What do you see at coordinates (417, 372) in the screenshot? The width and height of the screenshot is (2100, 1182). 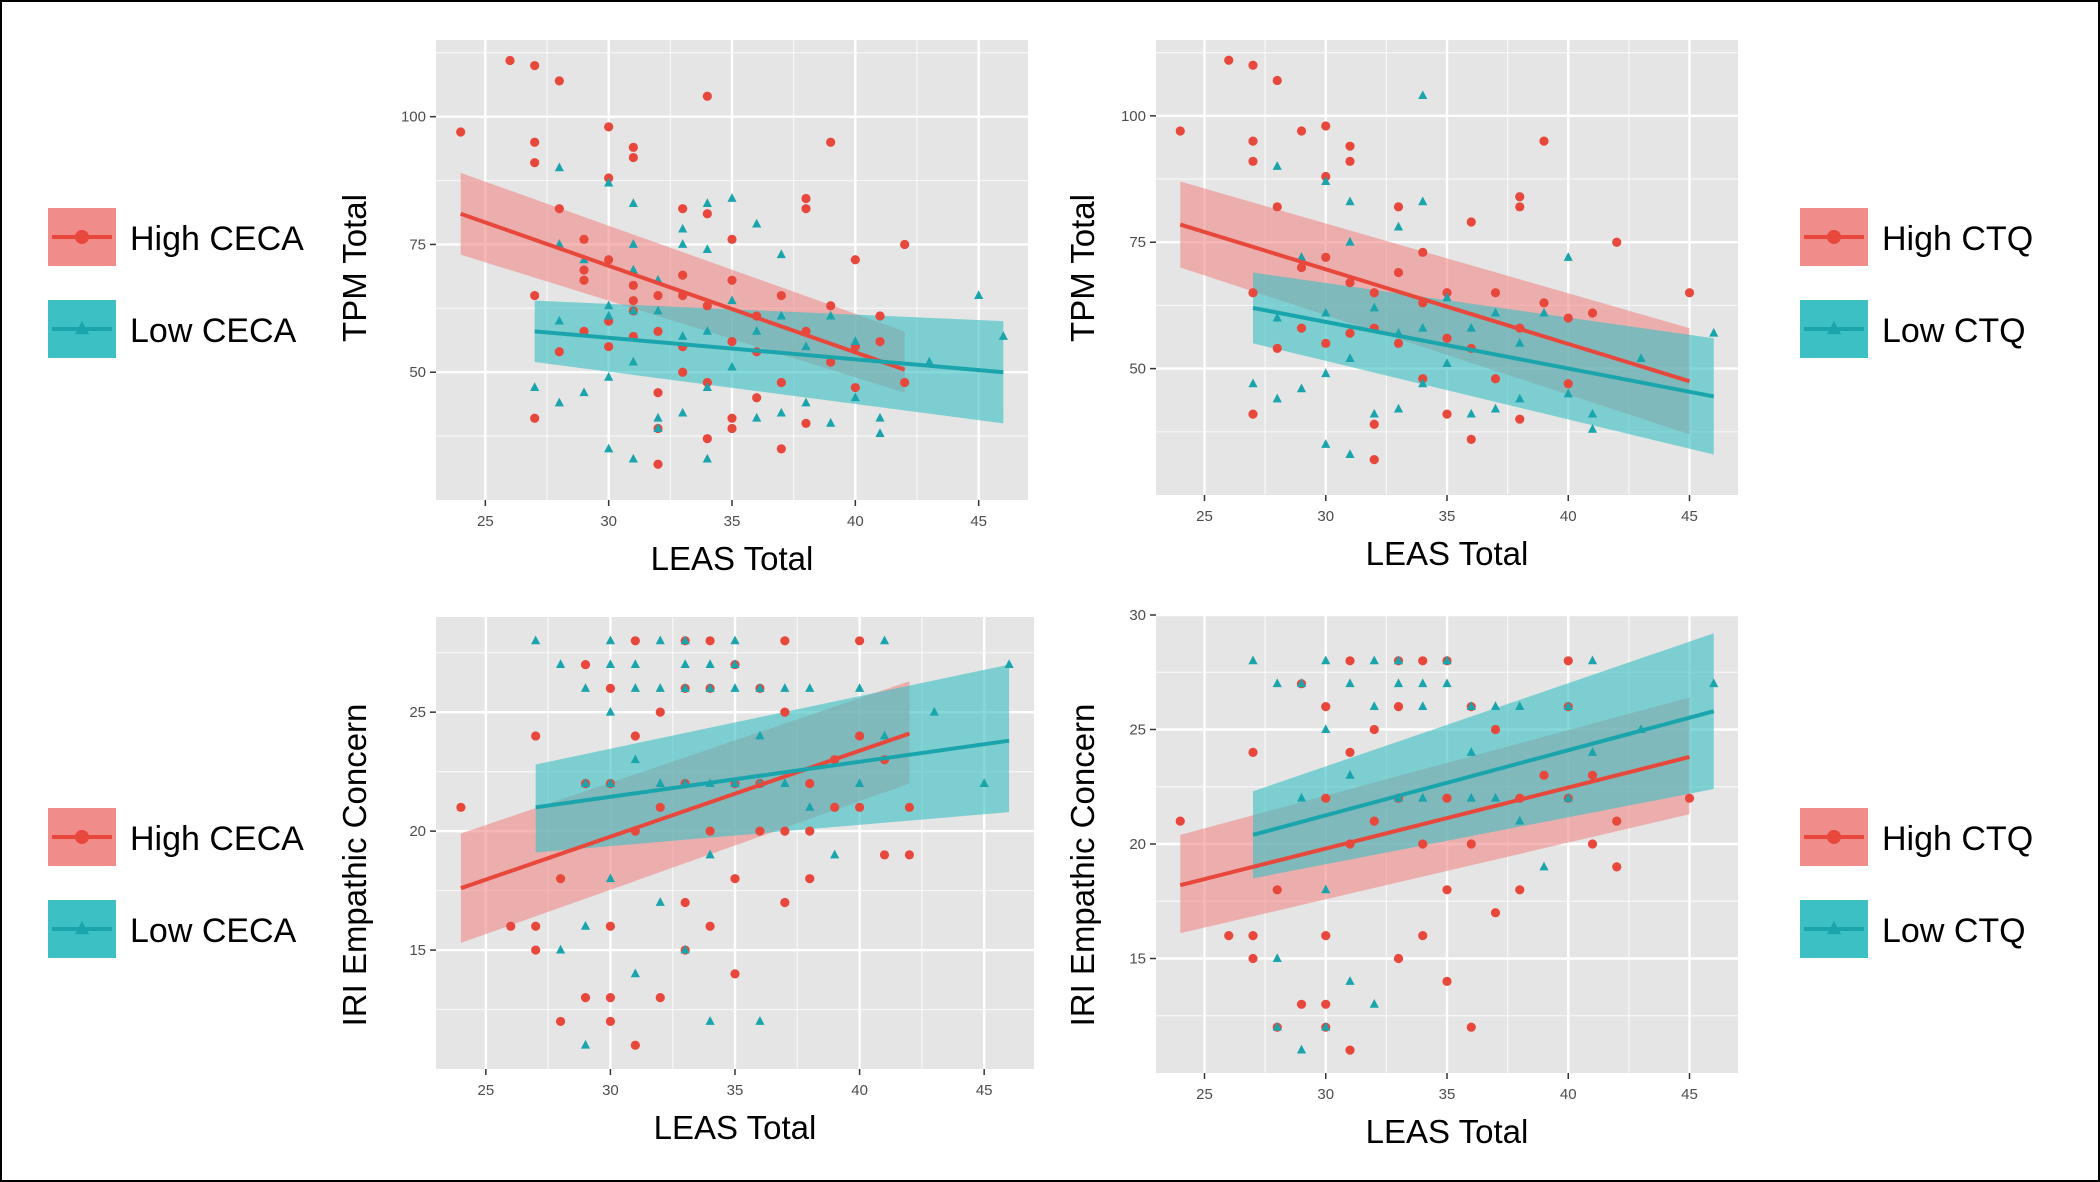 I see `y-tick-label: 50` at bounding box center [417, 372].